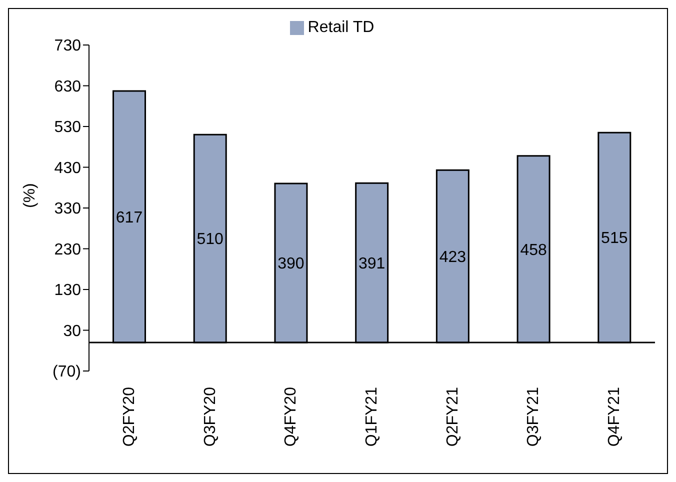 The height and width of the screenshot is (482, 676). What do you see at coordinates (210, 416) in the screenshot?
I see `x-tick-label: Q3FY20` at bounding box center [210, 416].